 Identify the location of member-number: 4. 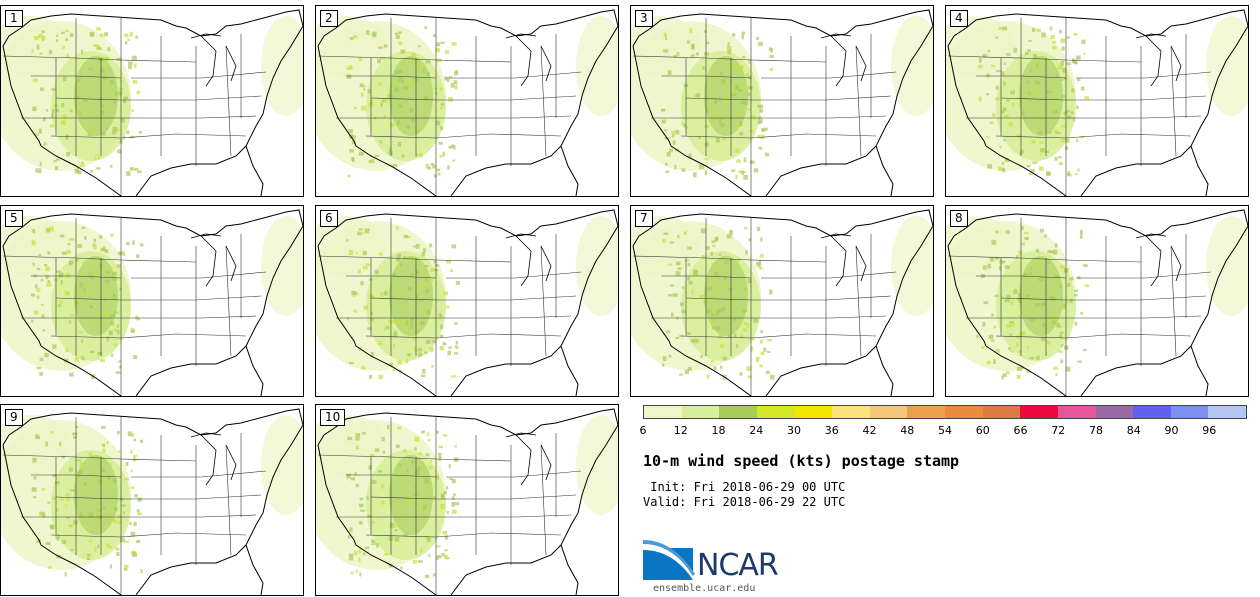
(959, 18).